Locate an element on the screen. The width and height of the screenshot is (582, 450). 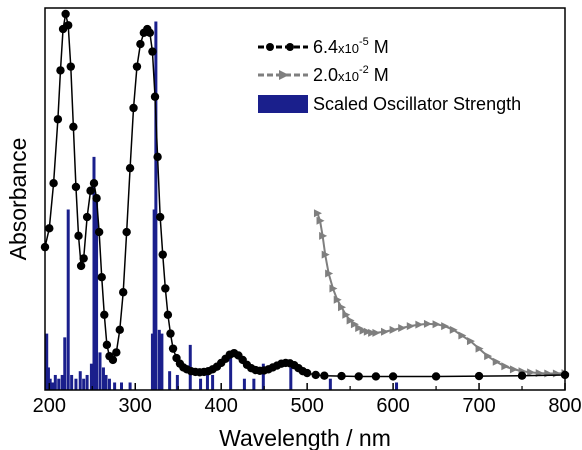
legend-swatch-sticks is located at coordinates (283, 104).